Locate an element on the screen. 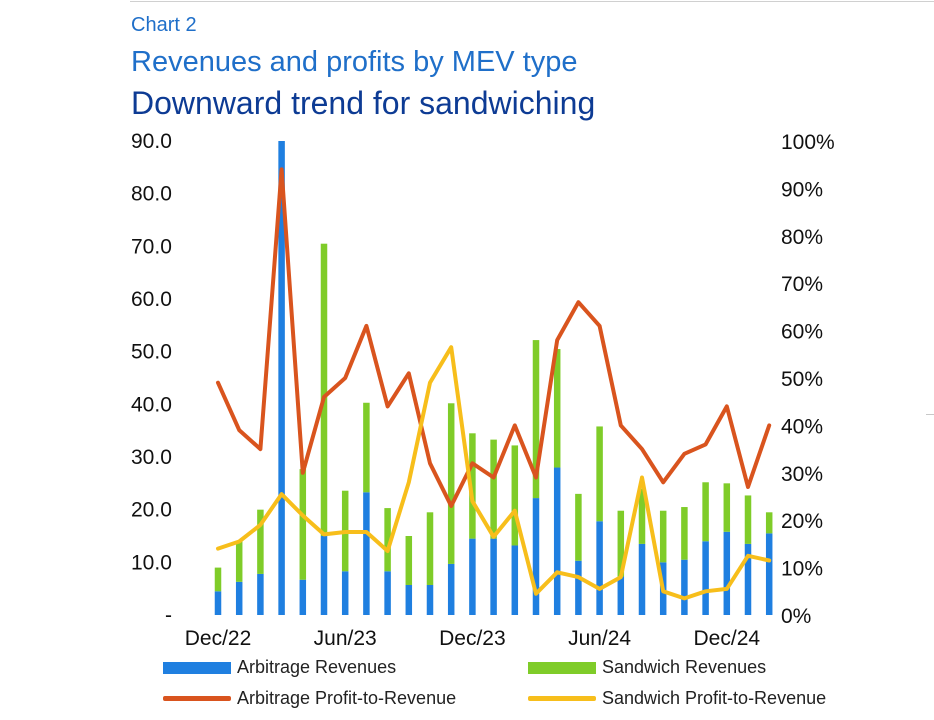 The width and height of the screenshot is (934, 720). y-left-tick-label: 10.0 is located at coordinates (151, 562).